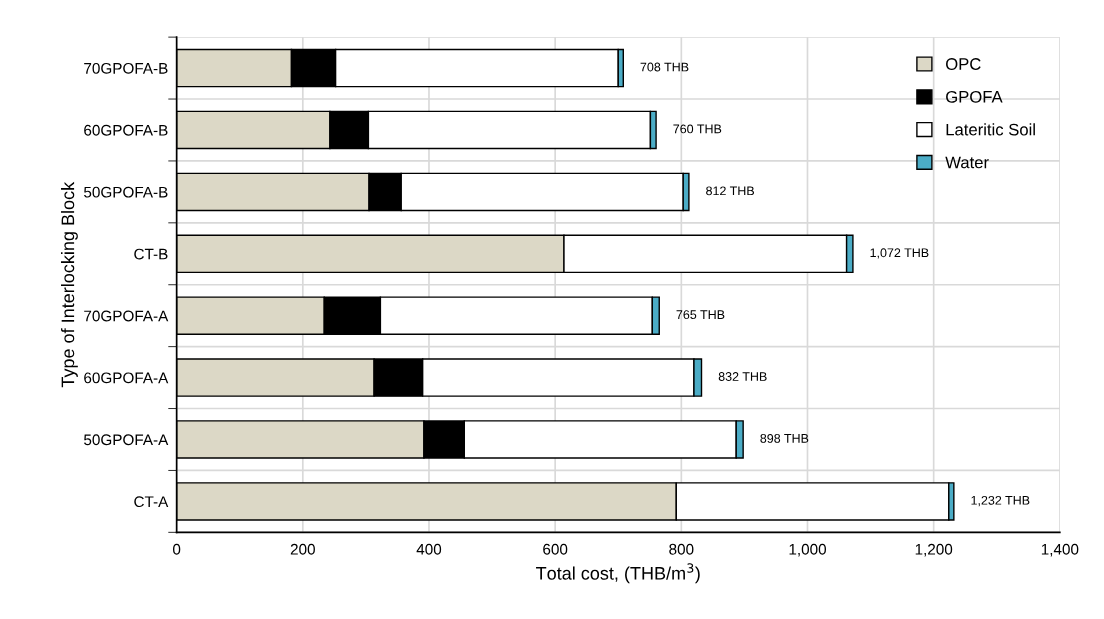  What do you see at coordinates (126, 440) in the screenshot?
I see `y-tick-label: 50GPOFA-A` at bounding box center [126, 440].